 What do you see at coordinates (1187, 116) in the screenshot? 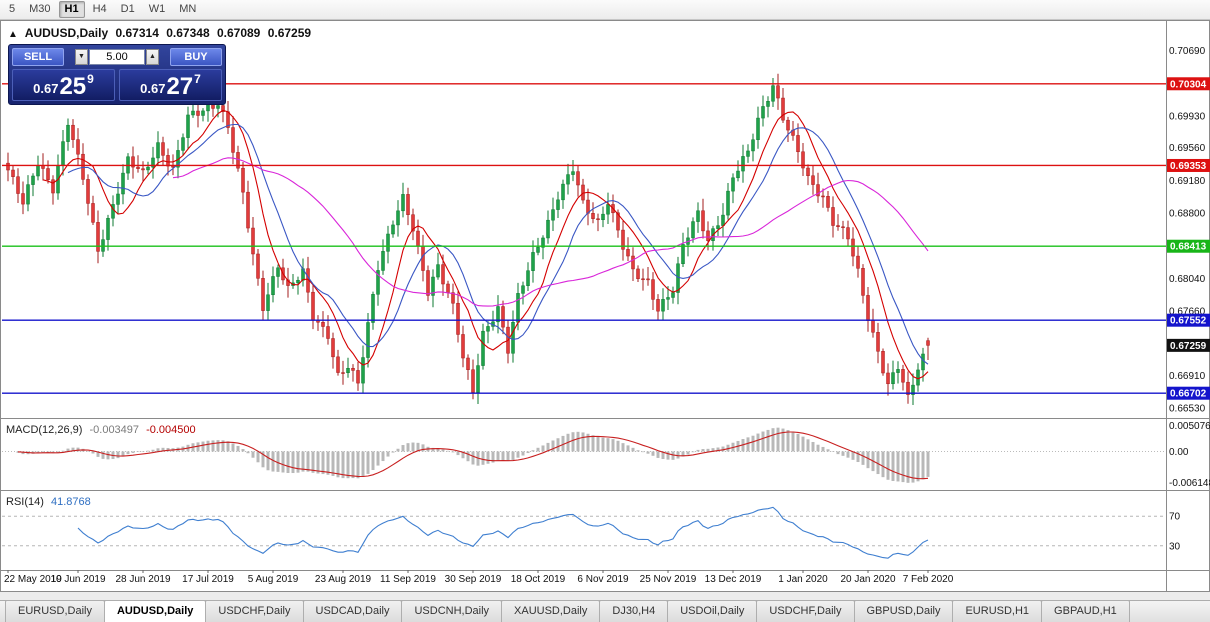
I see `price-axis-label: 0.69930` at bounding box center [1187, 116].